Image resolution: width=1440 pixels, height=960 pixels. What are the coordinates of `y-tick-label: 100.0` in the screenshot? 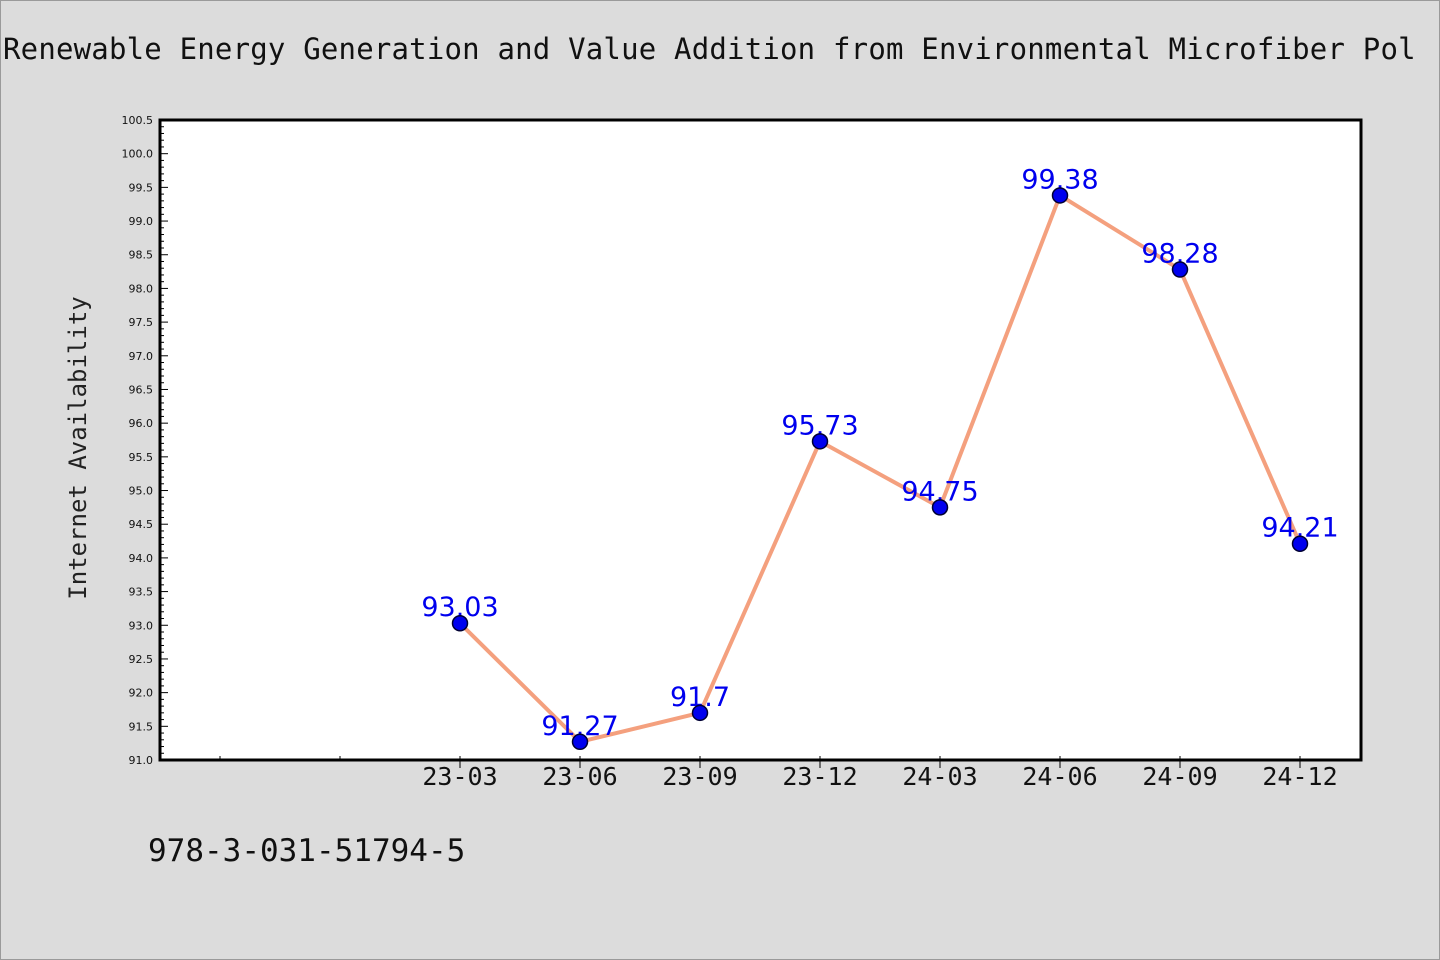 It's located at (138, 154).